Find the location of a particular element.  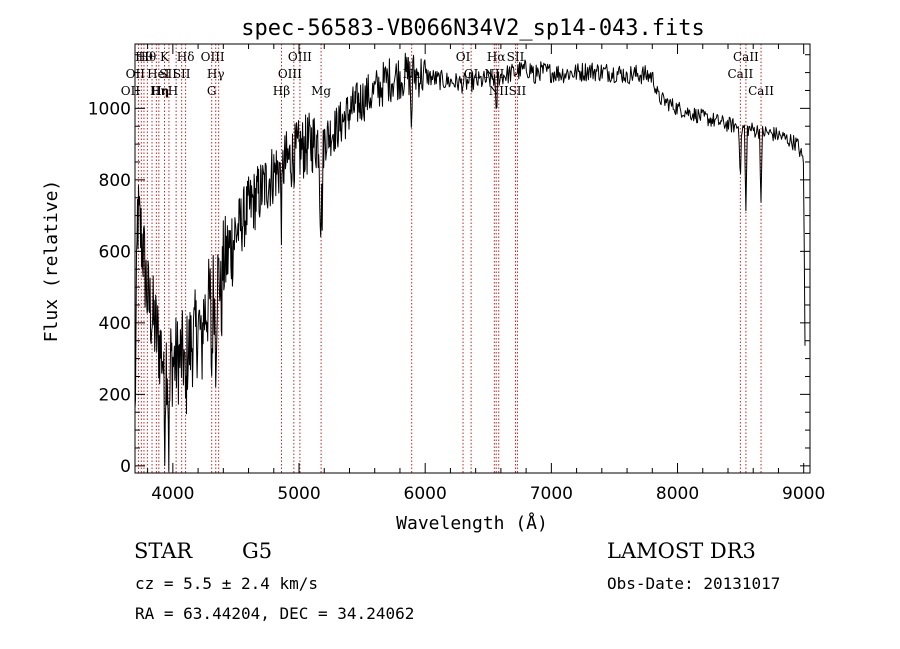

line-label-21: OI is located at coordinates (471, 74).